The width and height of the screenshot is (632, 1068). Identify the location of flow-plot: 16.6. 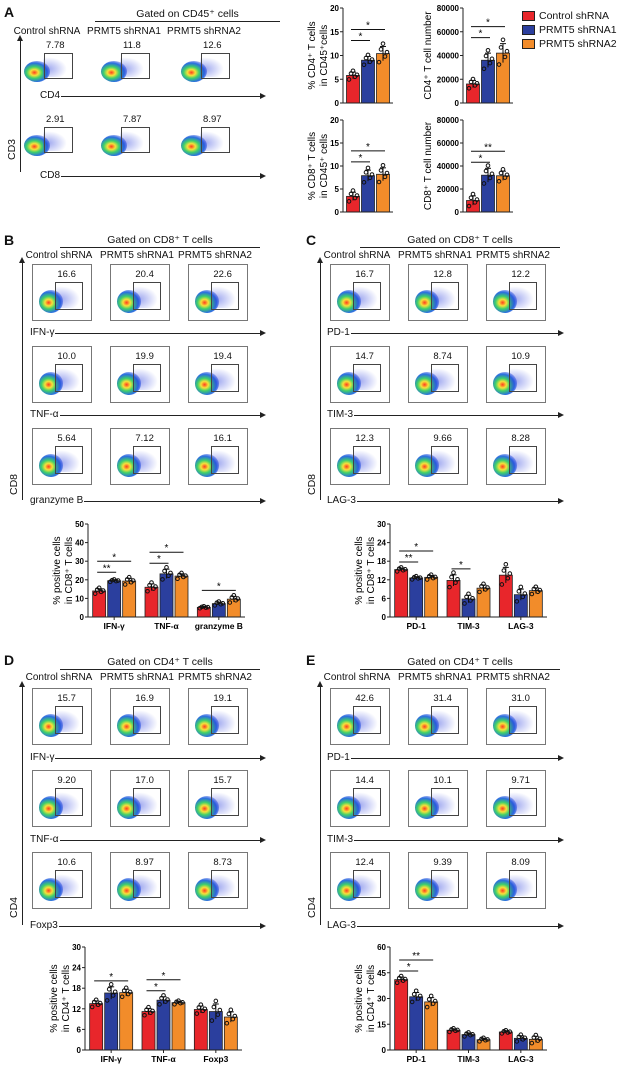
(62, 292).